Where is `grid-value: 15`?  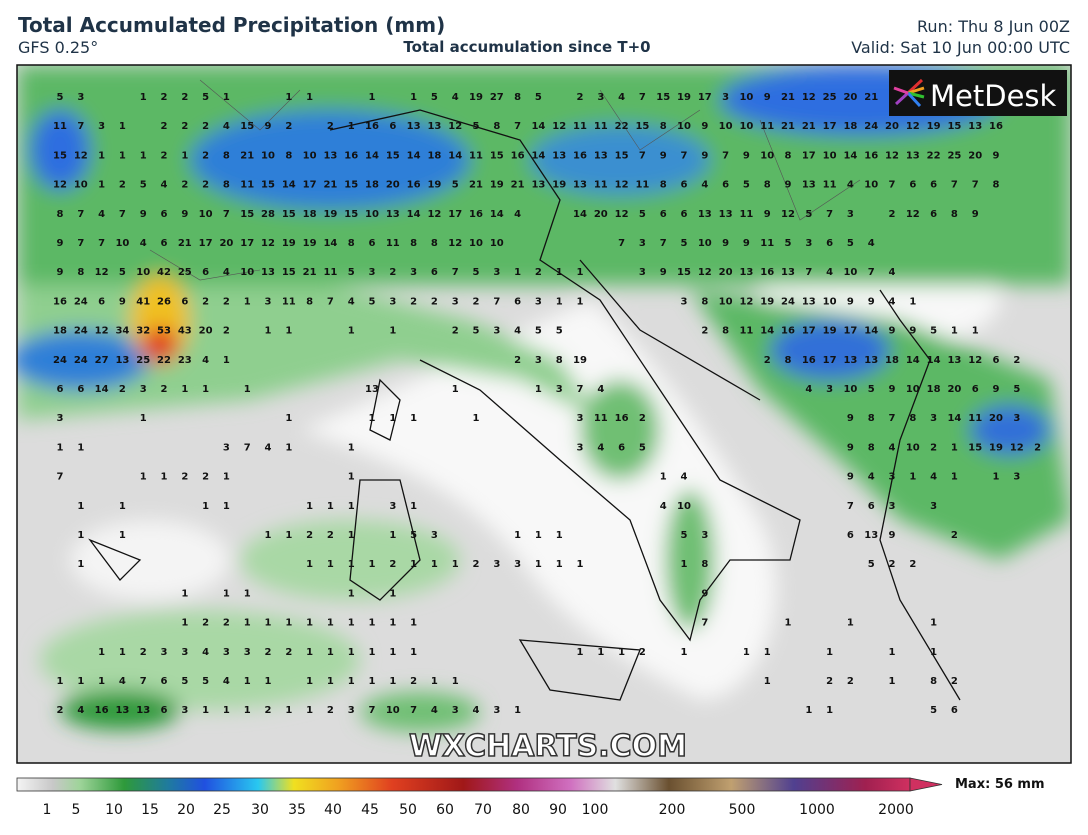
grid-value: 15 is located at coordinates (497, 155).